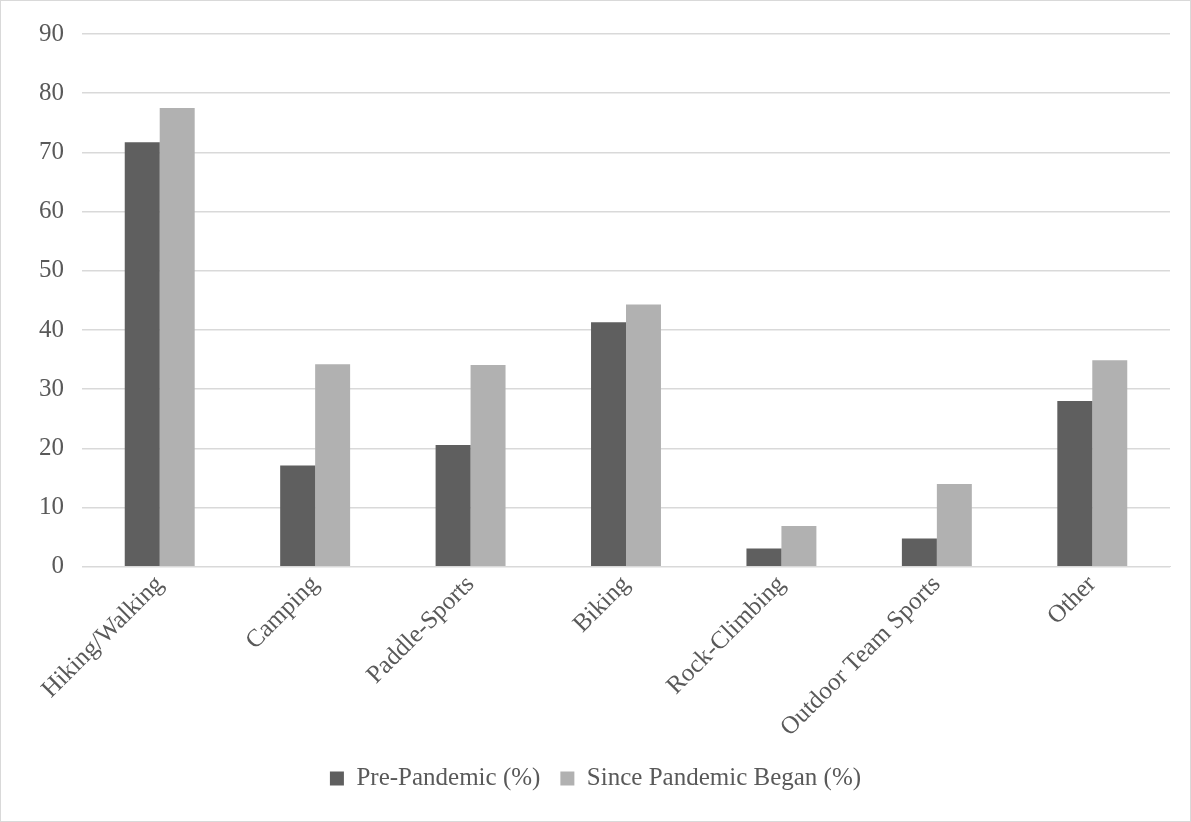  Describe the element at coordinates (448, 777) in the screenshot. I see `legend-label: Pre-Pandemic (%)` at that location.